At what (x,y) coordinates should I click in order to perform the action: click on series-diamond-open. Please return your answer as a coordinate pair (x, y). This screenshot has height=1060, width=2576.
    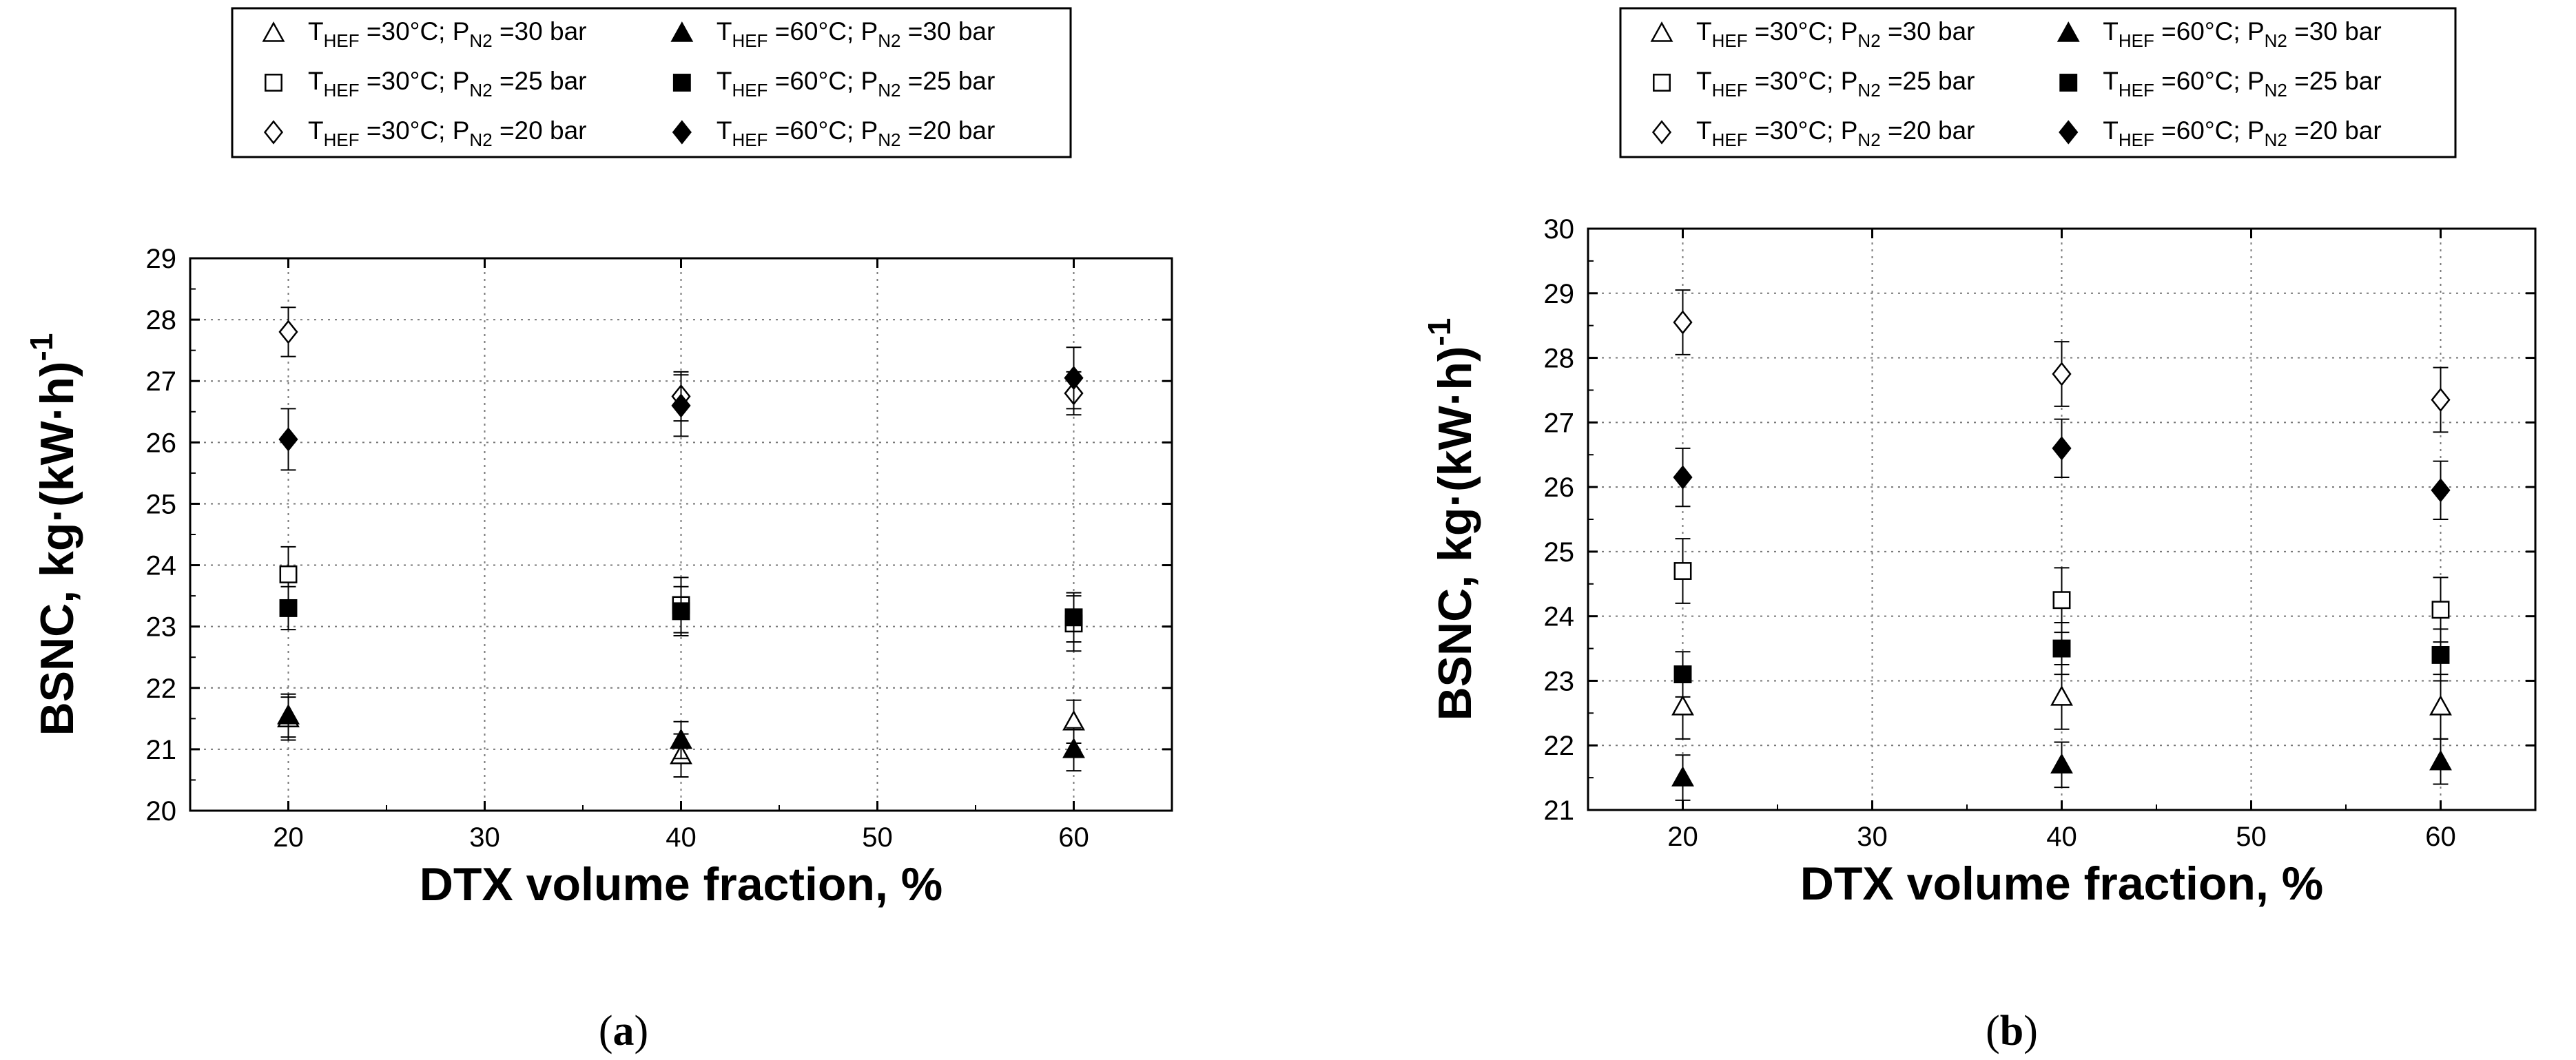
    Looking at the image, I should click on (2062, 361).